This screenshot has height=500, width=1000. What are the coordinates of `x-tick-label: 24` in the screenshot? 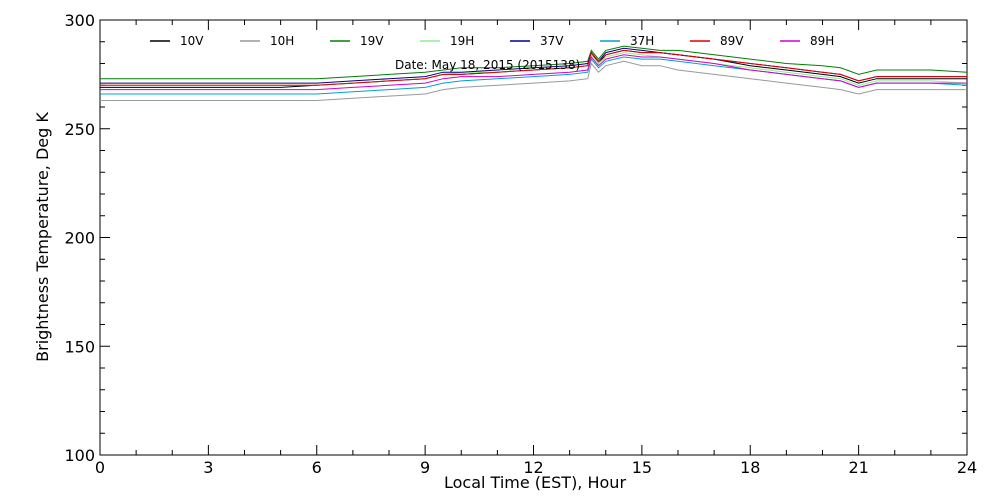 It's located at (967, 467).